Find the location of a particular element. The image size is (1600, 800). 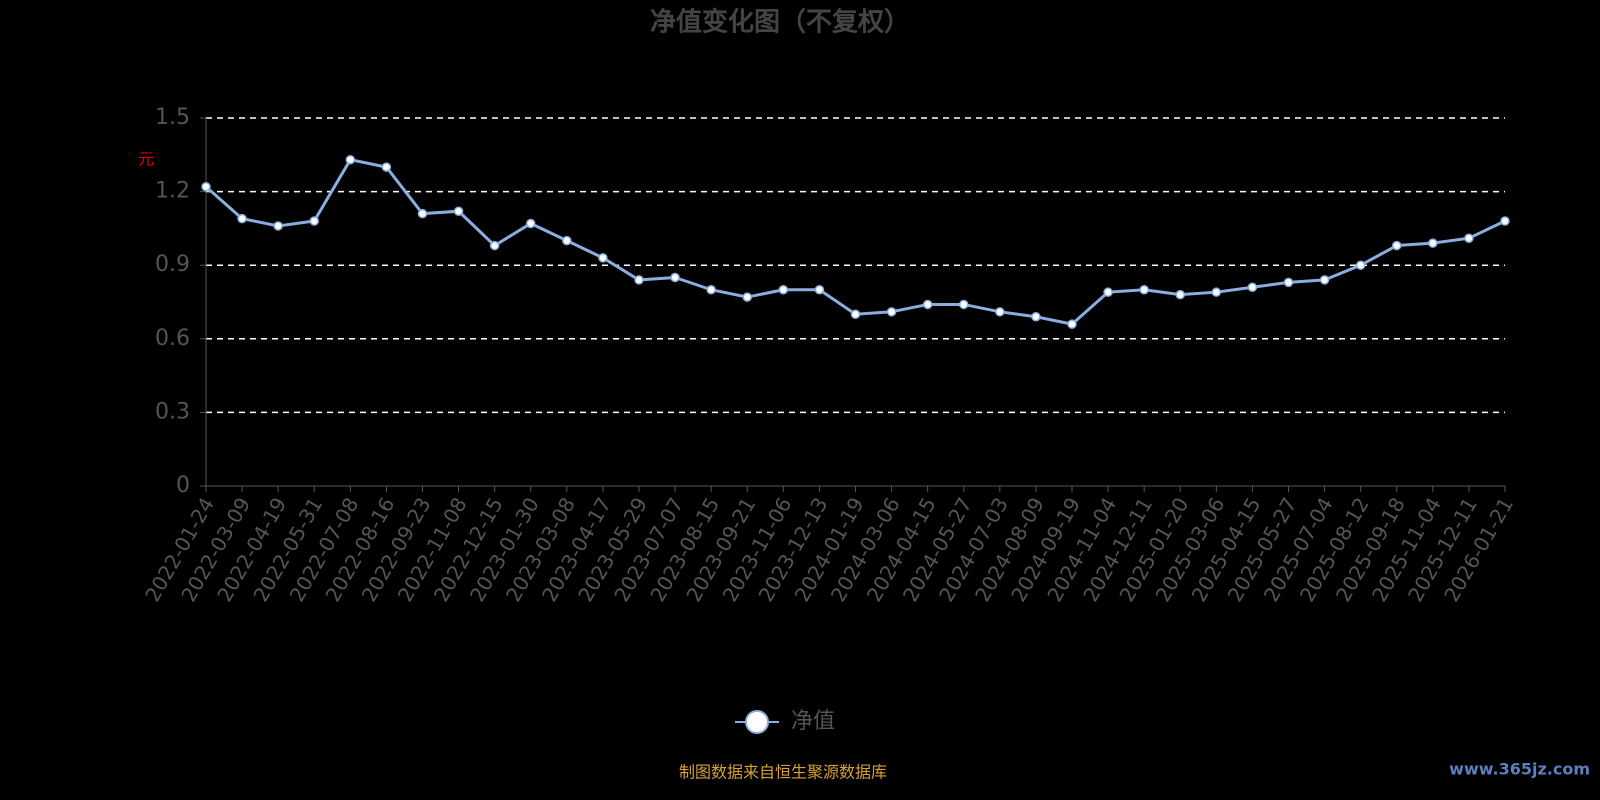

y-tick-label: 0.3 is located at coordinates (172, 411).